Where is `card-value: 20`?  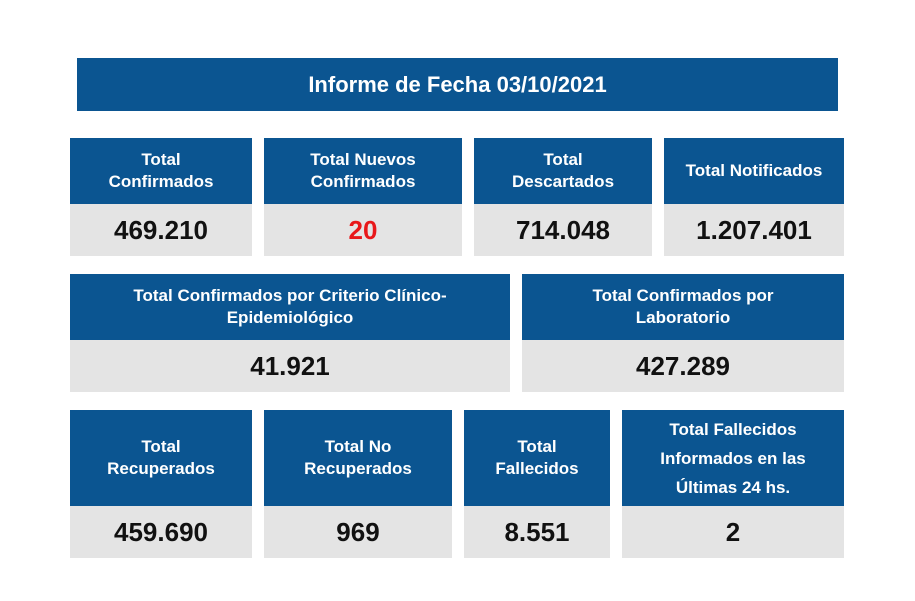
card-value: 20 is located at coordinates (363, 230).